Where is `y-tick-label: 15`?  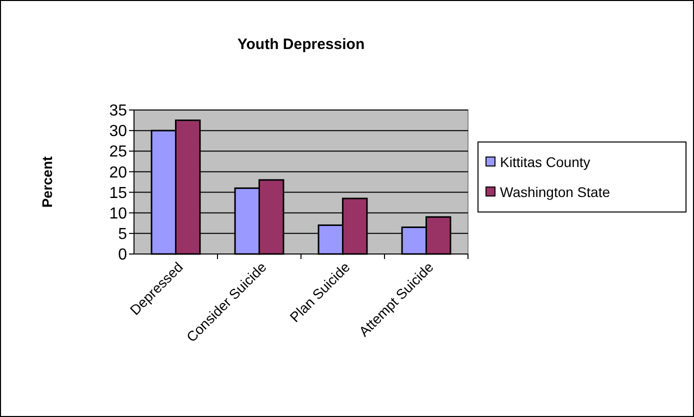
y-tick-label: 15 is located at coordinates (118, 193).